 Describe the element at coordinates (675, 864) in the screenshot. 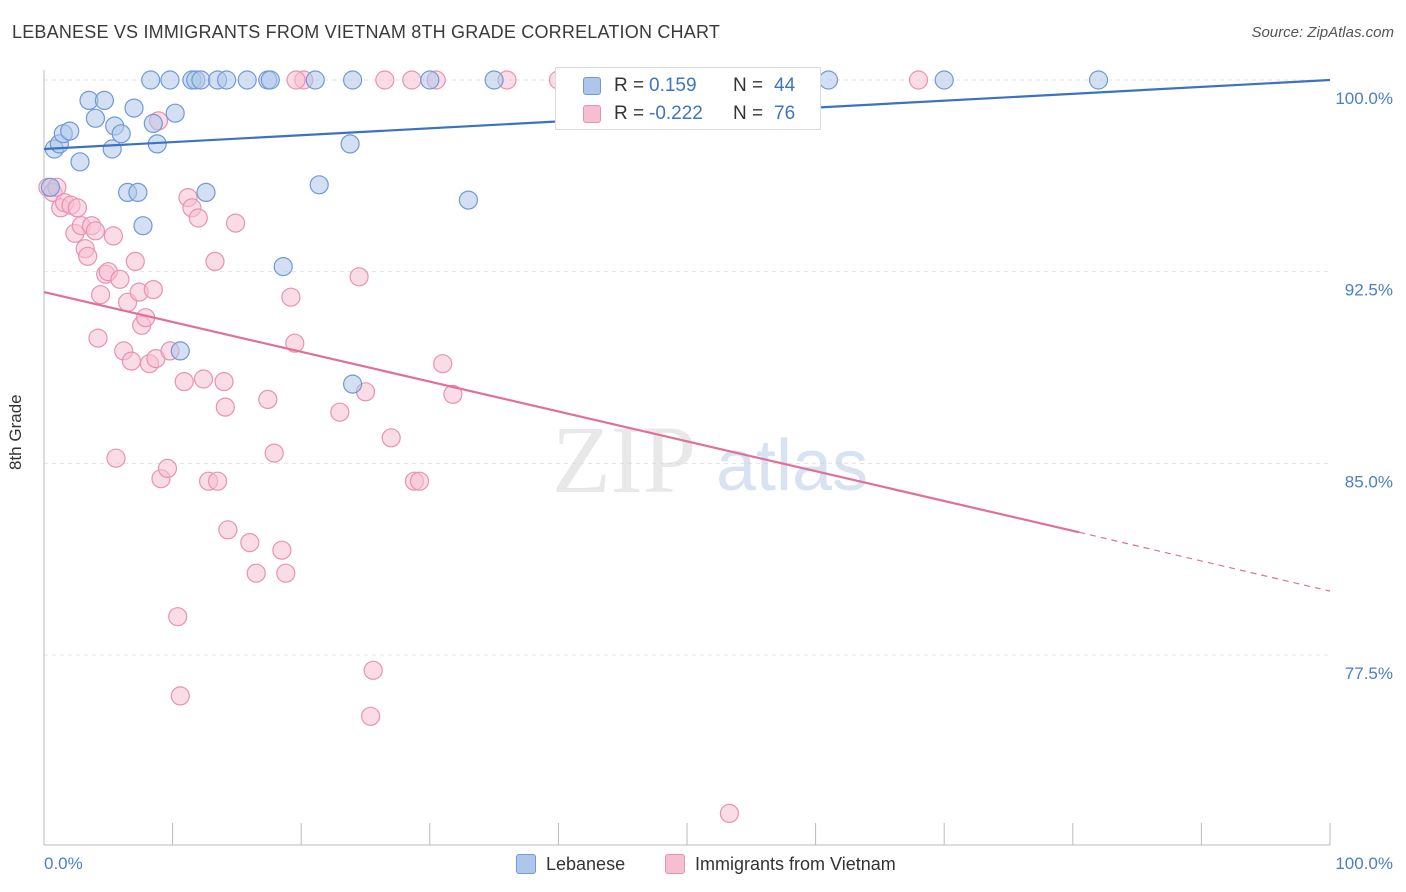

I see `legend-swatch-vietnam` at that location.